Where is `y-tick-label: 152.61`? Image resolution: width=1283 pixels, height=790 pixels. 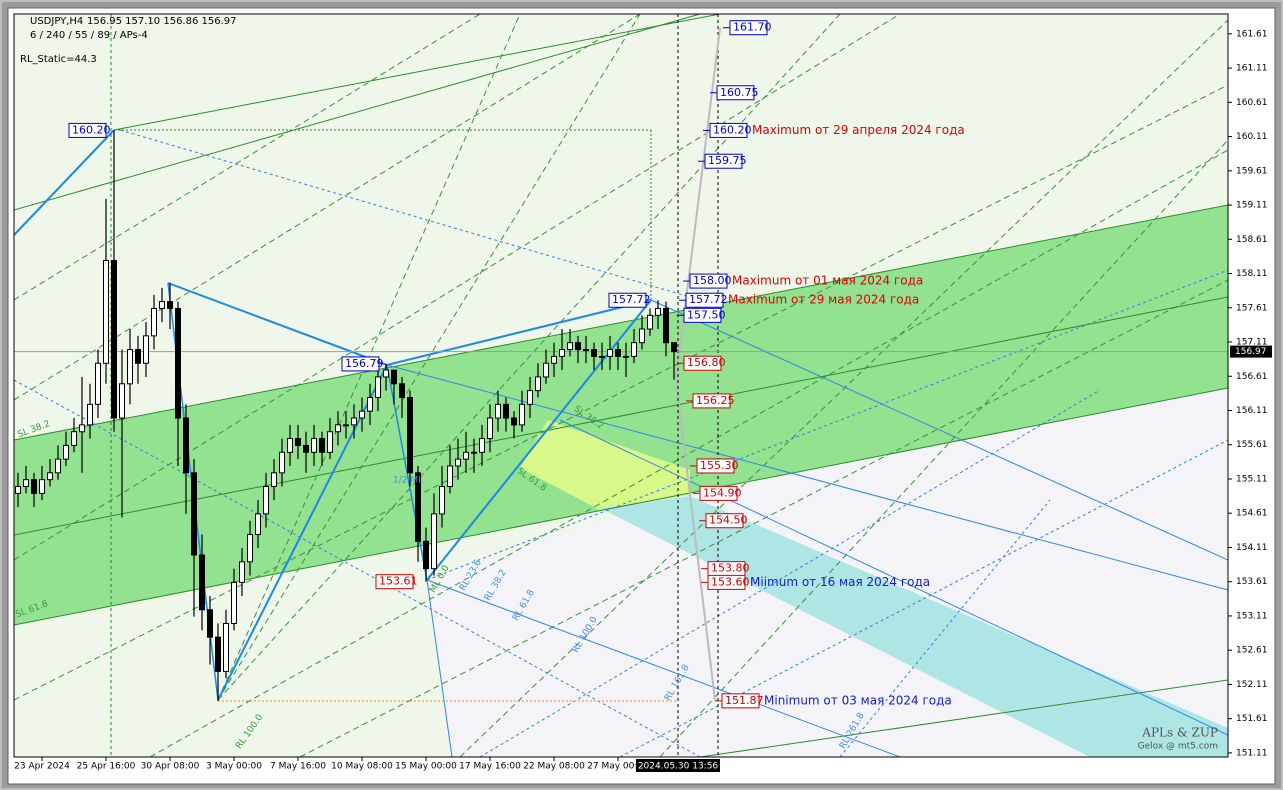
y-tick-label: 152.61 is located at coordinates (1252, 651).